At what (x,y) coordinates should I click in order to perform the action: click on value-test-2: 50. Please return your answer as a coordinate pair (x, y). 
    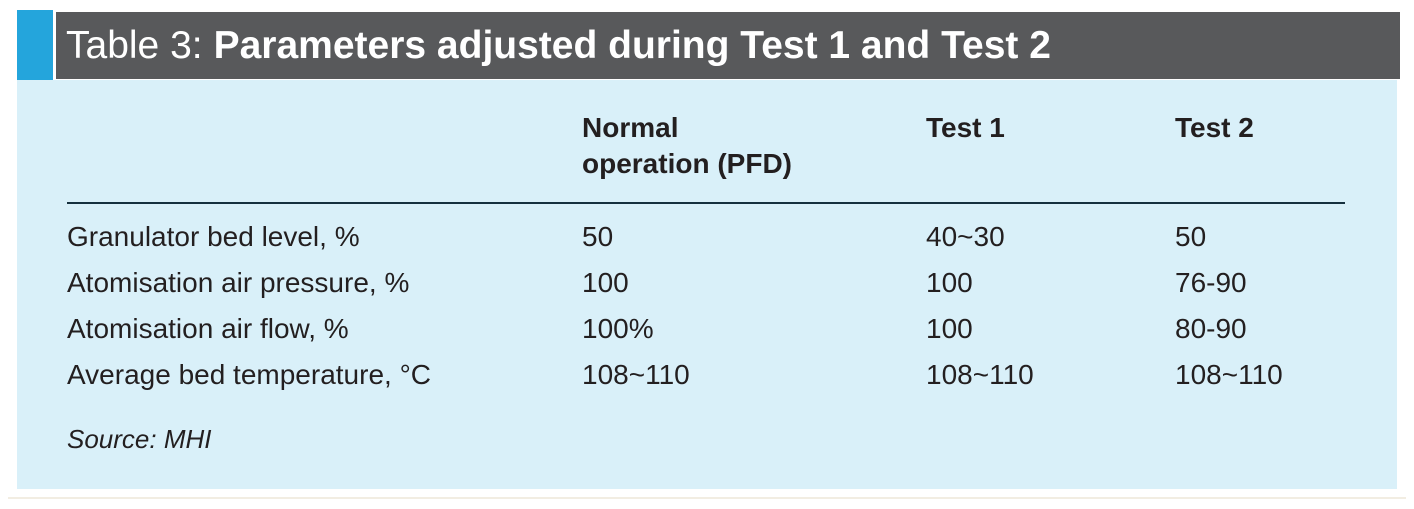
    Looking at the image, I should click on (1191, 236).